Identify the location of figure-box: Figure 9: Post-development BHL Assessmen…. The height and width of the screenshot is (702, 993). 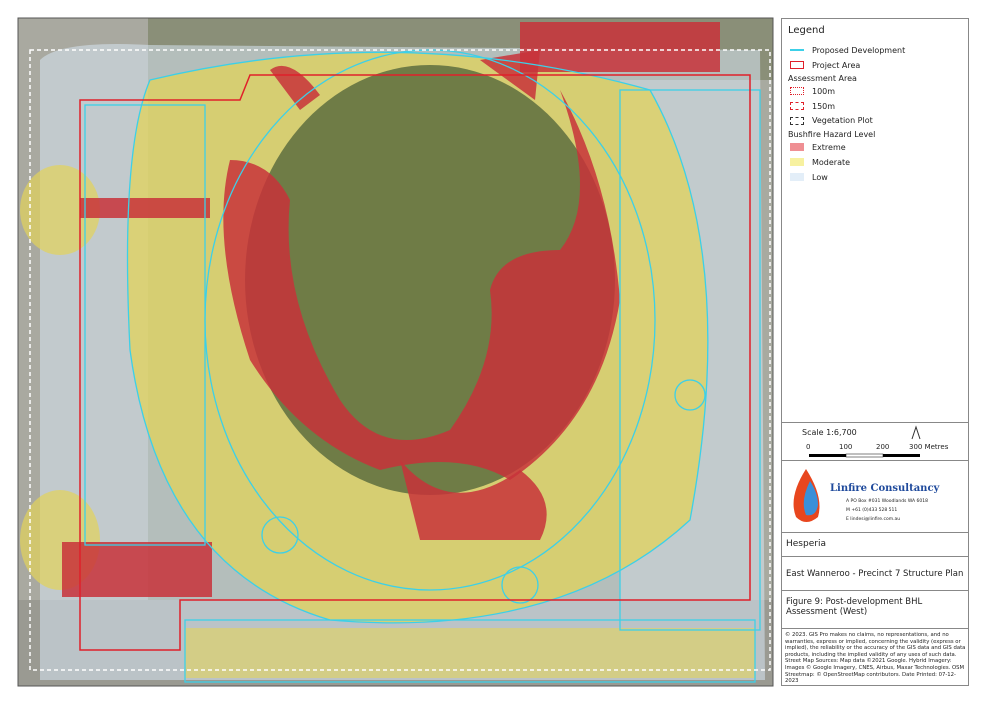
(875, 609).